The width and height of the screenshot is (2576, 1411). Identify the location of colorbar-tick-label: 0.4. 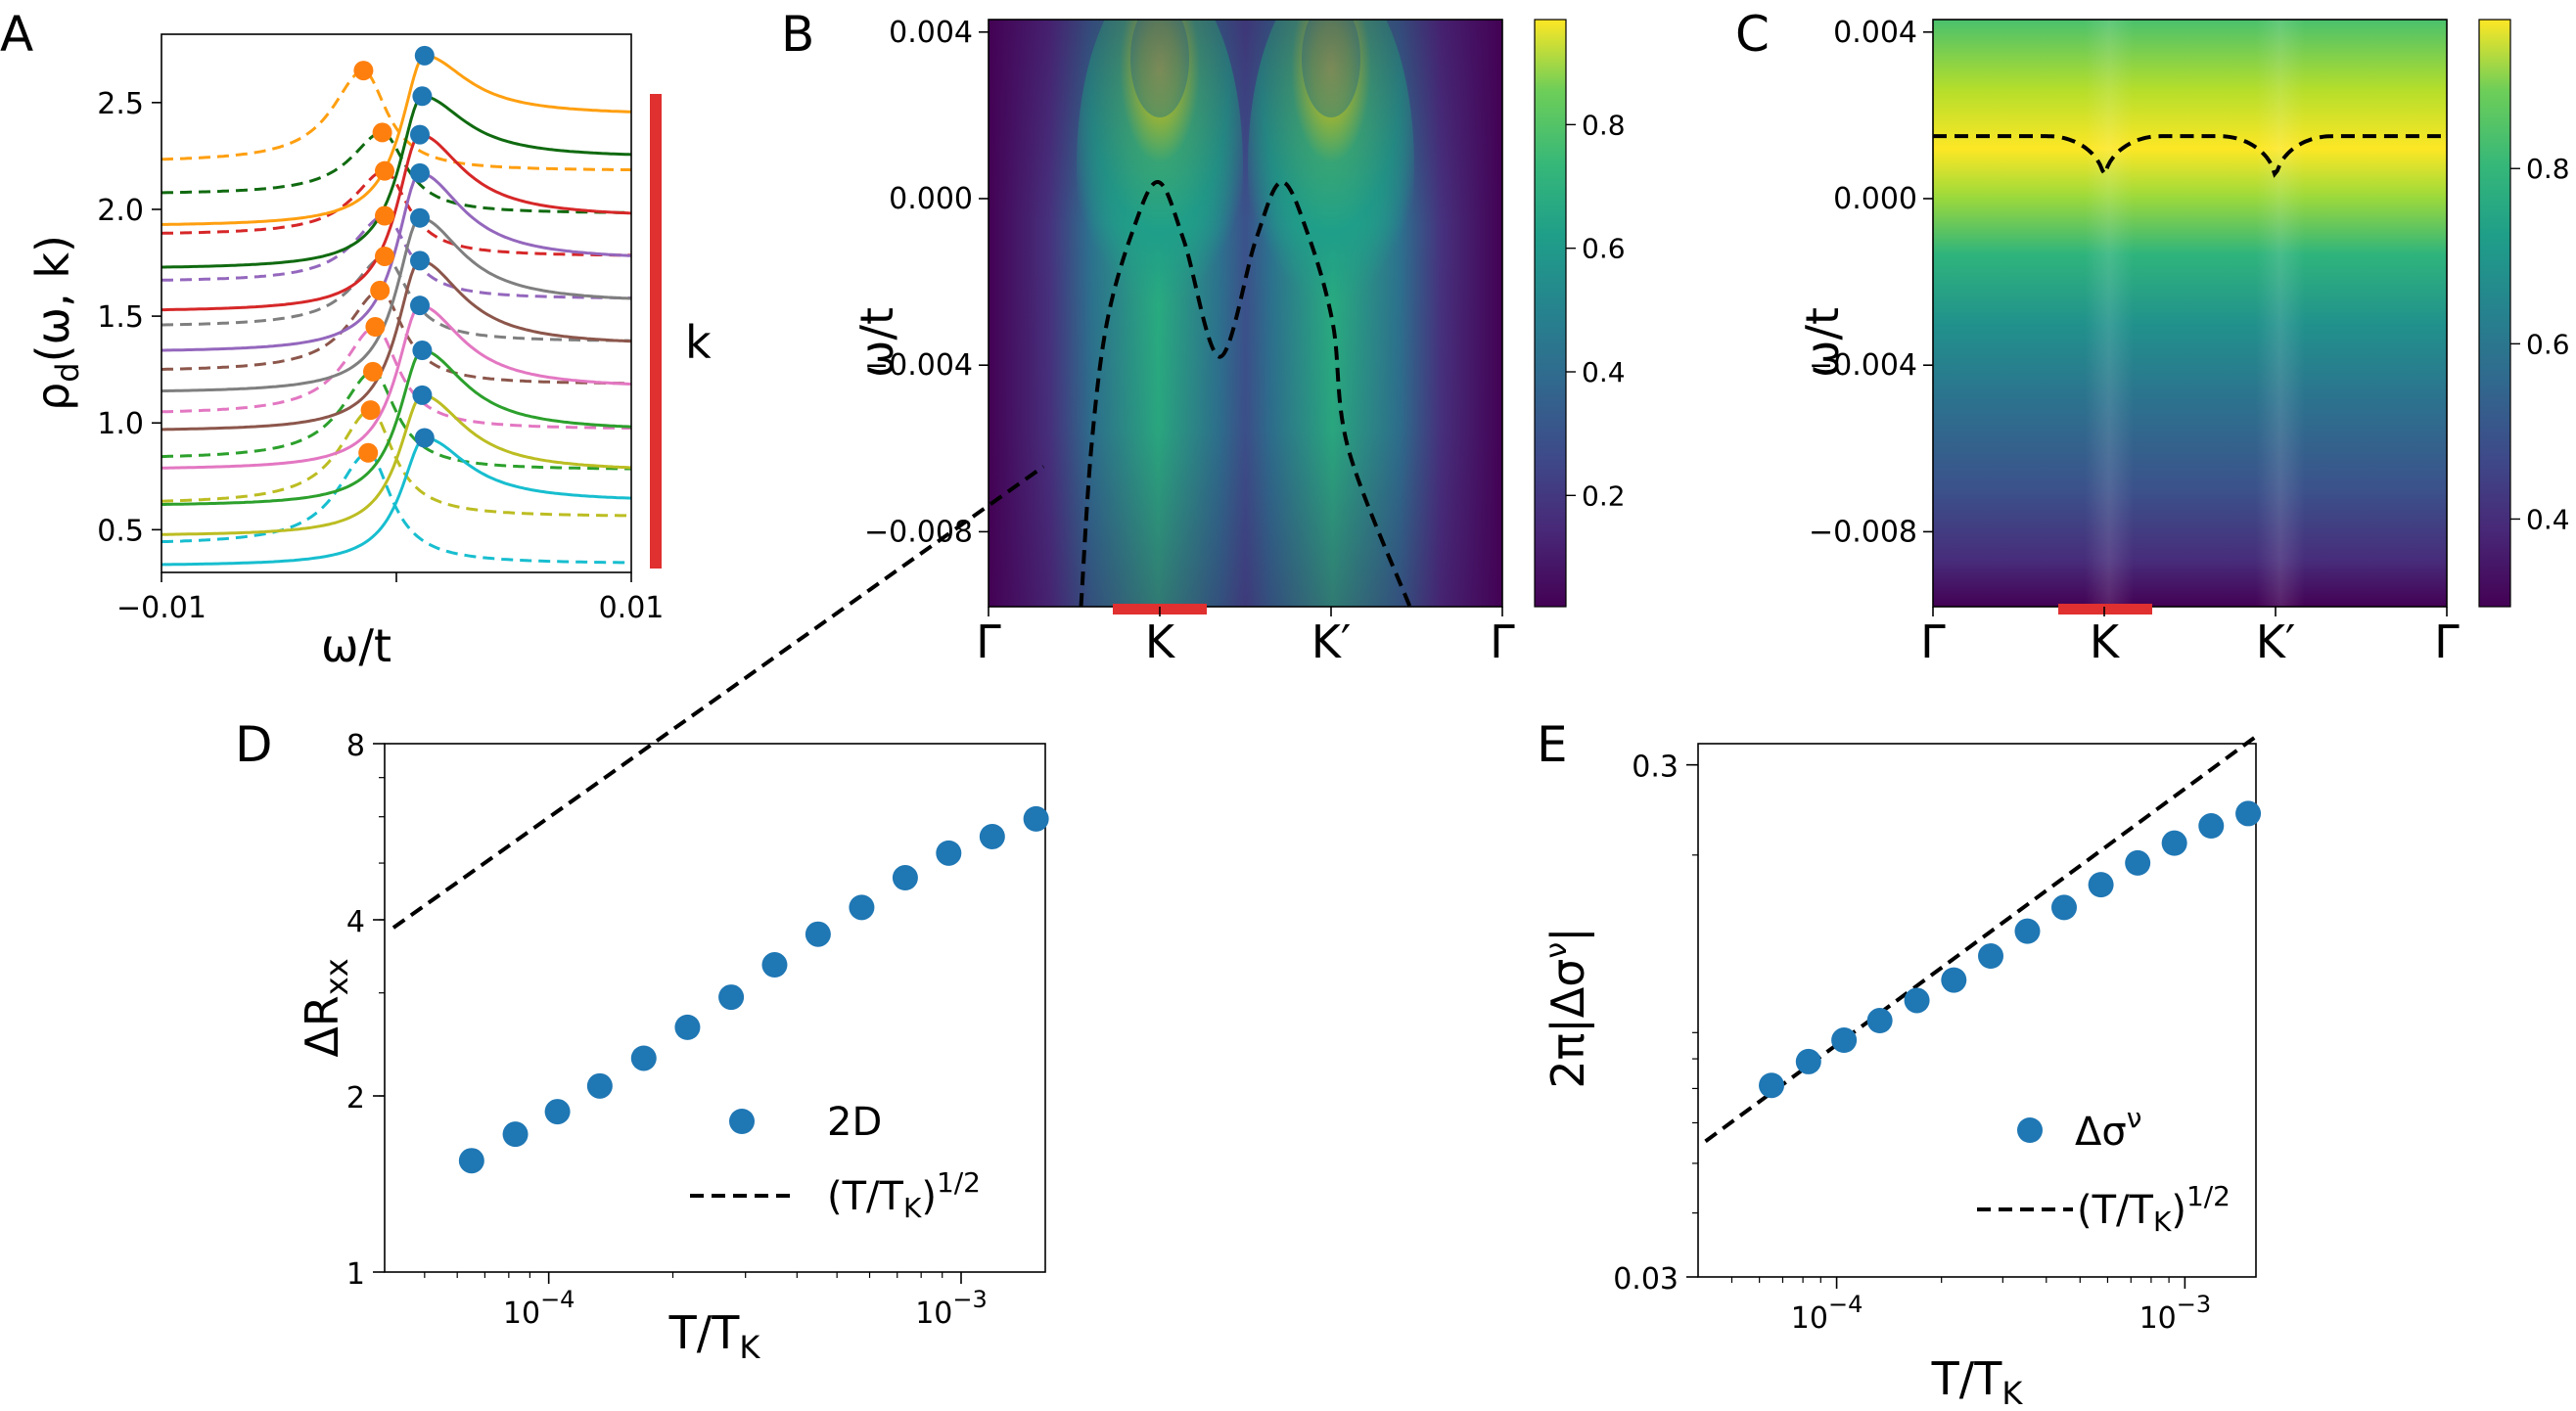
(2548, 519).